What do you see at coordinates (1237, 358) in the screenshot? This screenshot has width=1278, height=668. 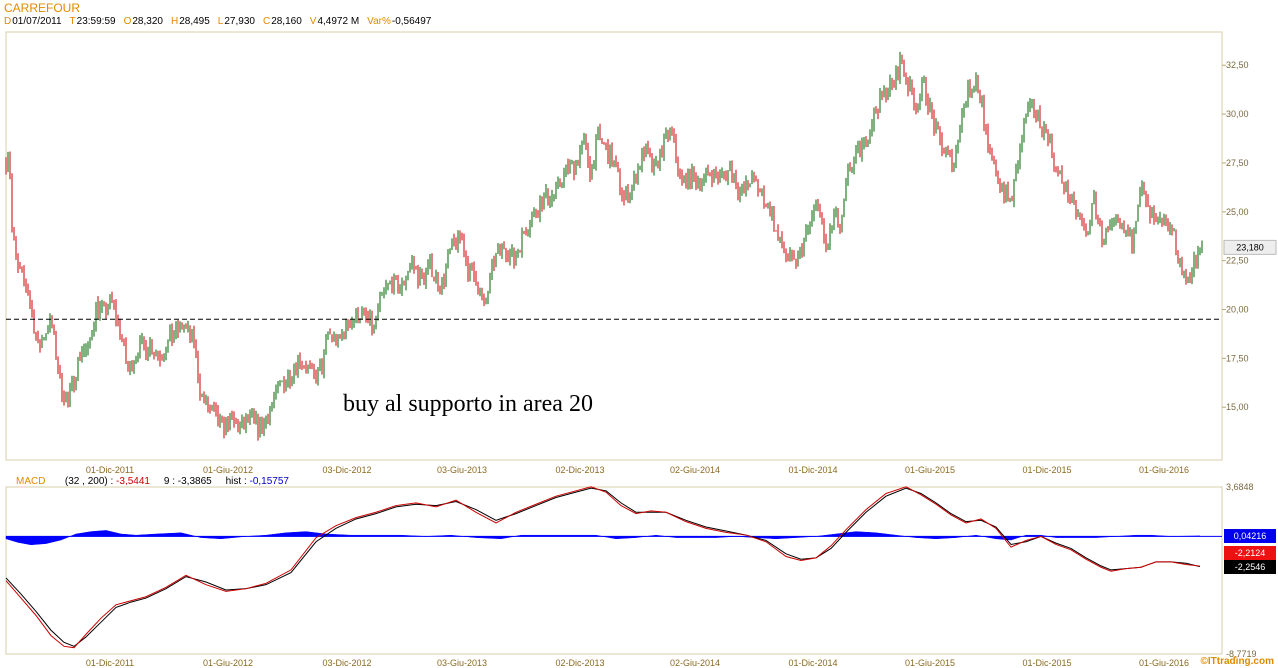 I see `y-tick-label: 17,50` at bounding box center [1237, 358].